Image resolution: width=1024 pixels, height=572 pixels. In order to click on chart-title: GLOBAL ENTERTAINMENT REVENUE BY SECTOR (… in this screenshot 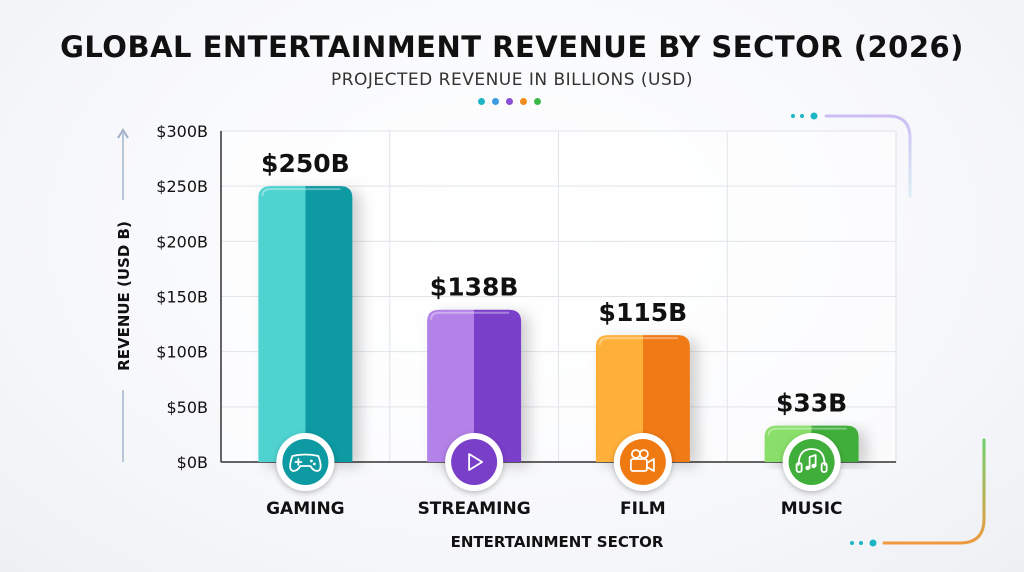, I will do `click(512, 47)`.